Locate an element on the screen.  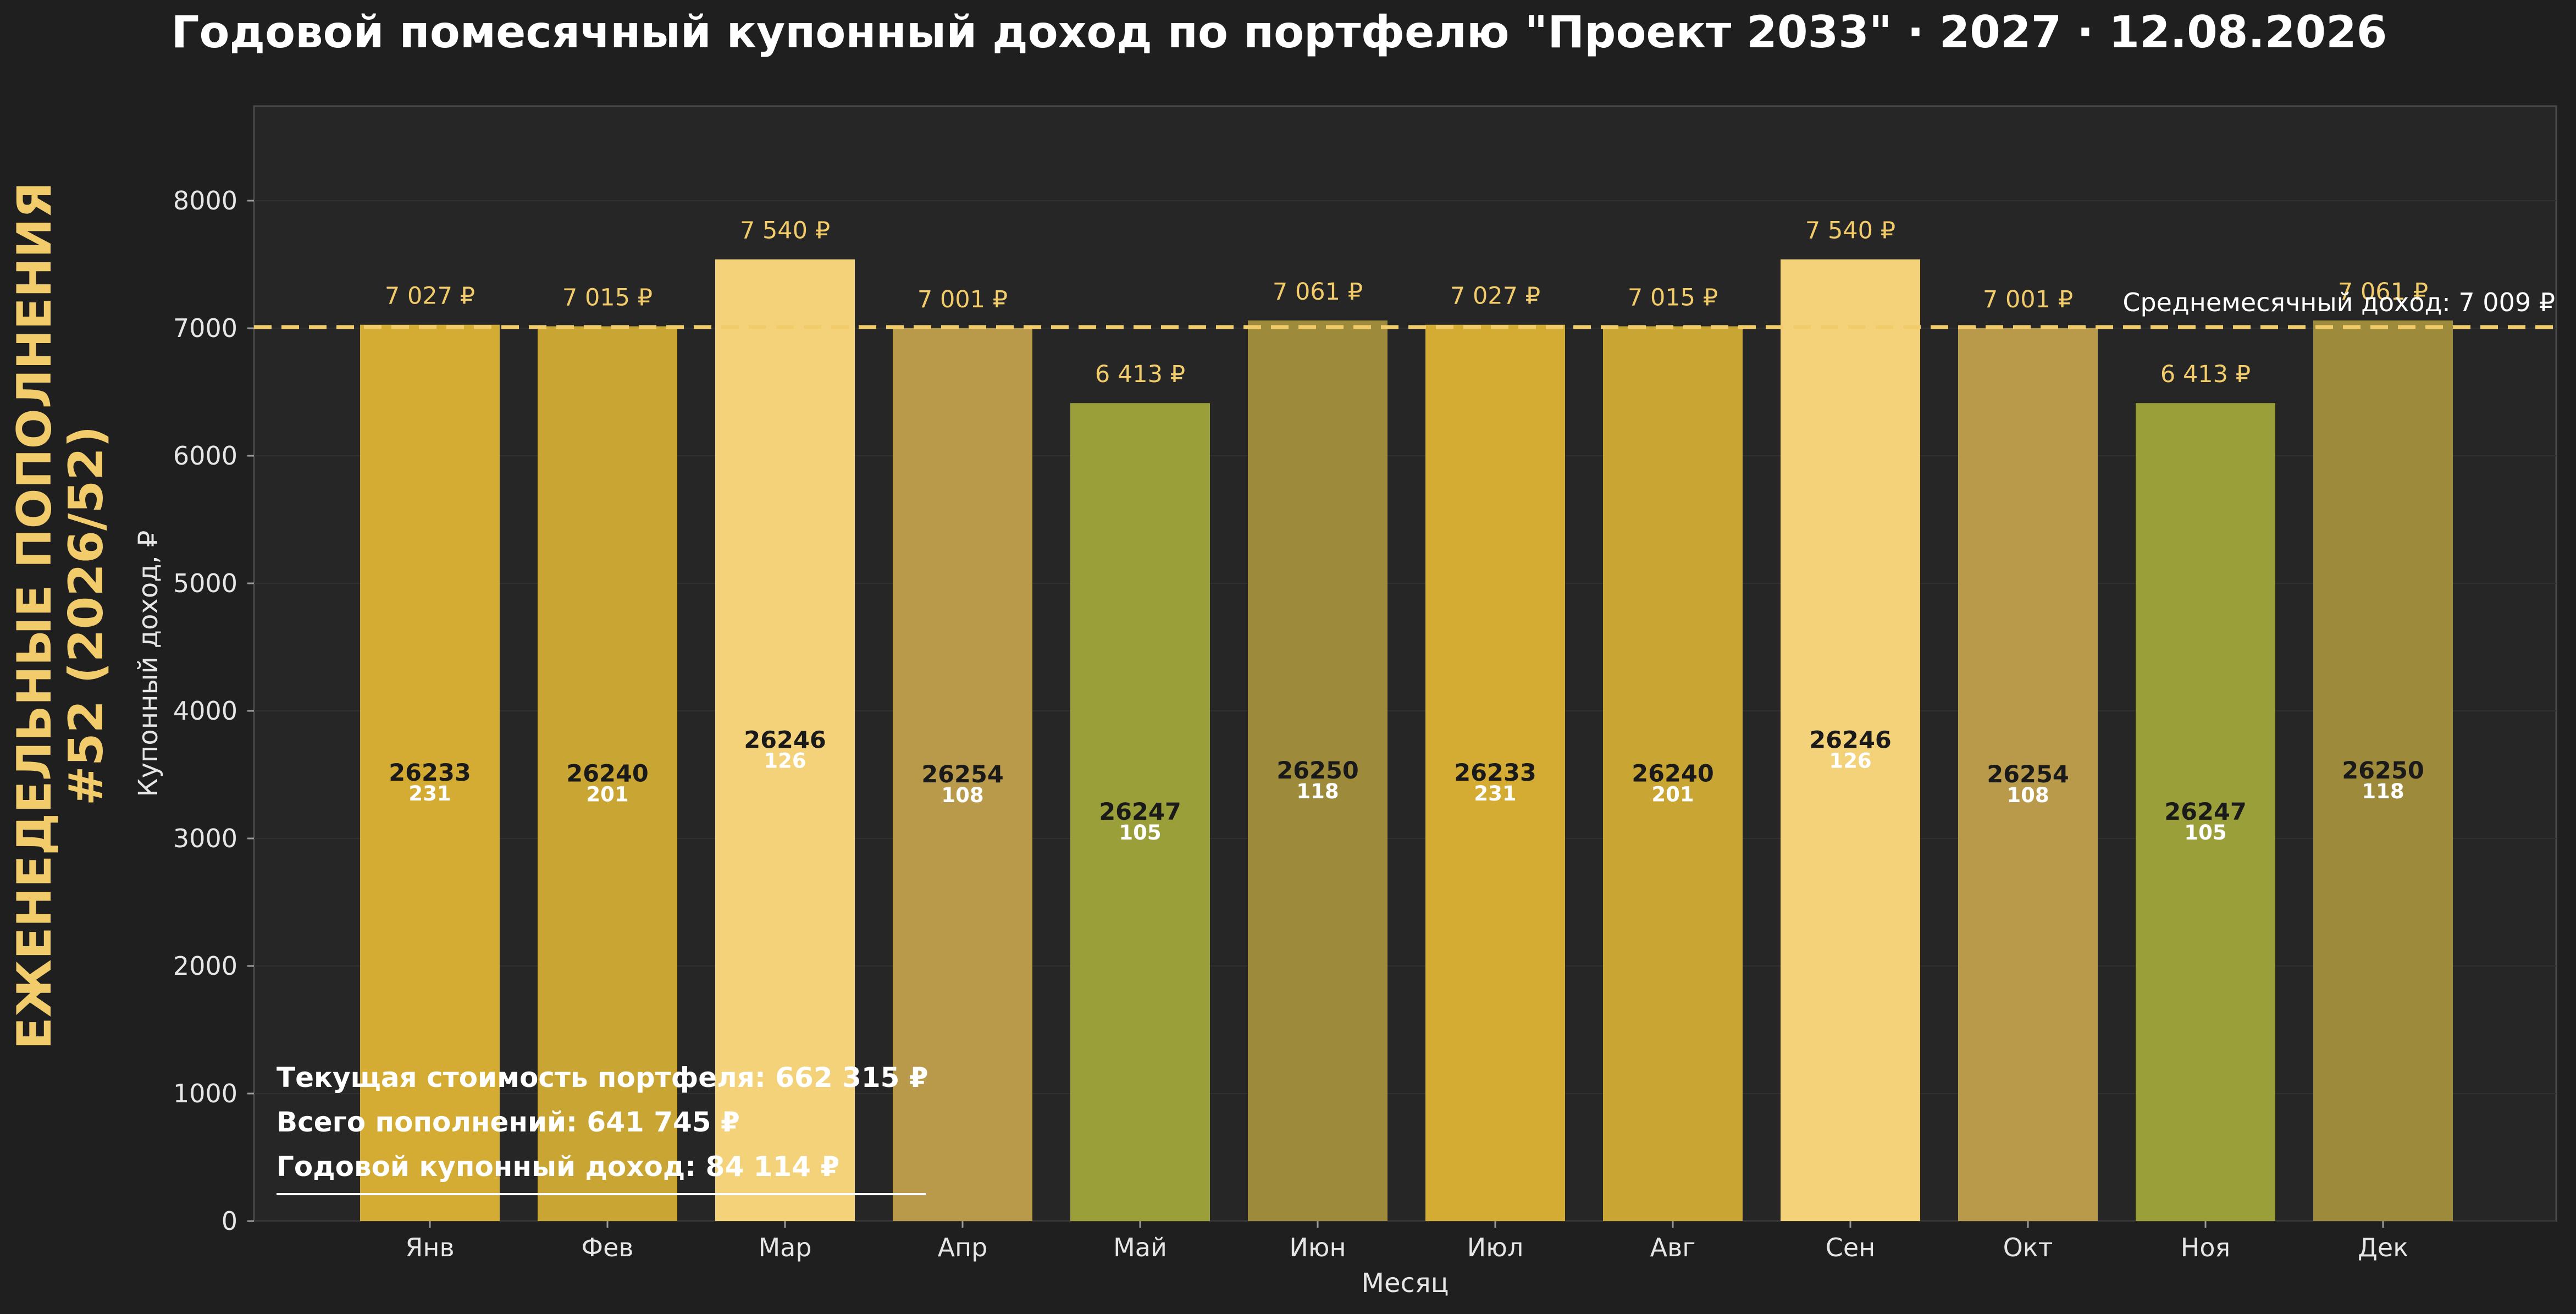
y-axis-label: Купонный доход, ₽ is located at coordinates (148, 664).